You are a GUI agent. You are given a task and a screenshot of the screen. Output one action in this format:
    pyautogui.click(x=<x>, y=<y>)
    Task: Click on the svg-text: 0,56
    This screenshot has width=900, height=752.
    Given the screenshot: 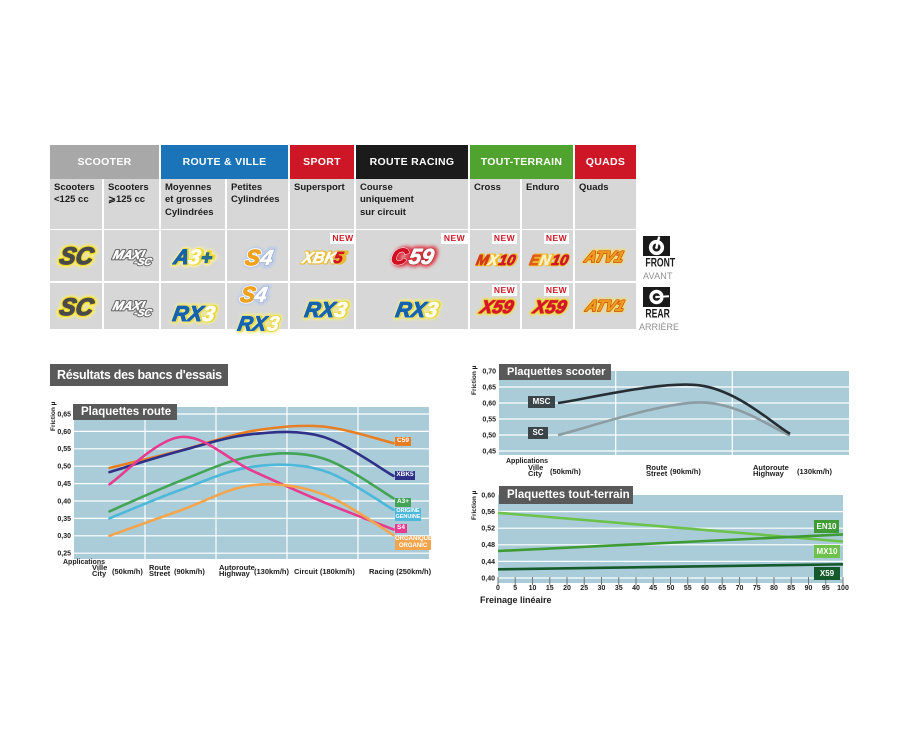 What is the action you would take?
    pyautogui.click(x=488, y=512)
    